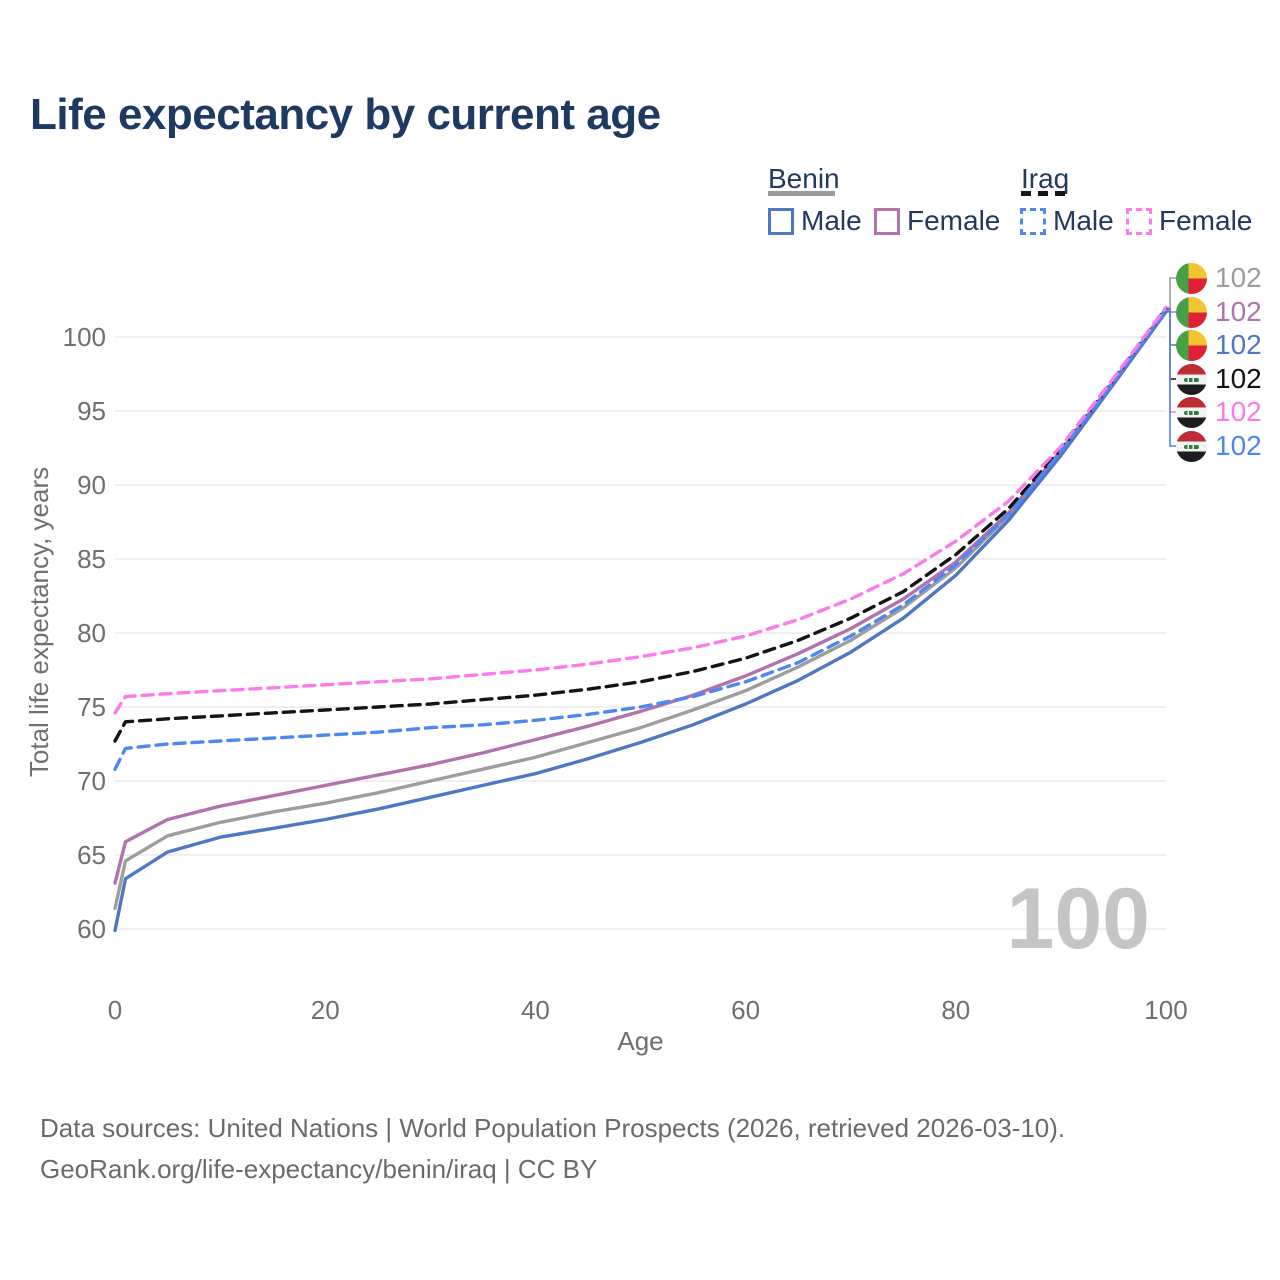 This screenshot has height=1280, width=1280. What do you see at coordinates (955, 1010) in the screenshot?
I see `x-tick-label: 80` at bounding box center [955, 1010].